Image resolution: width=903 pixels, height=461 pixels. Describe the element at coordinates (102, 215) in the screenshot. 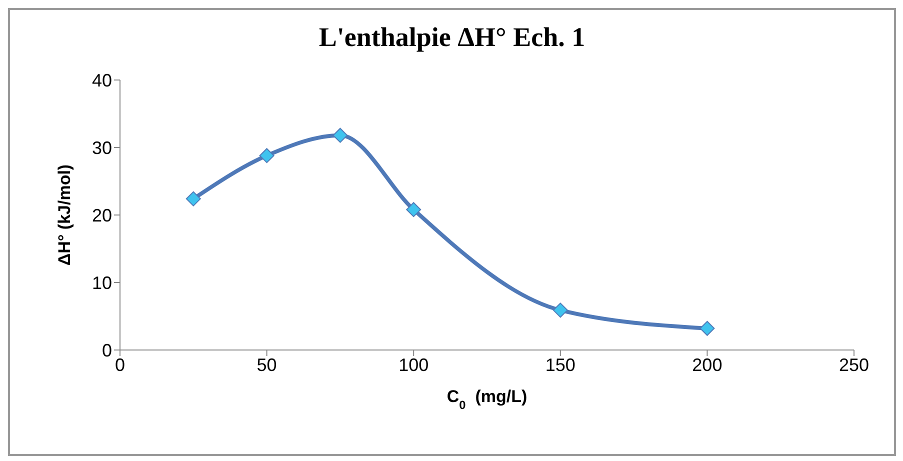

I see `y-tick-label: 20` at that location.